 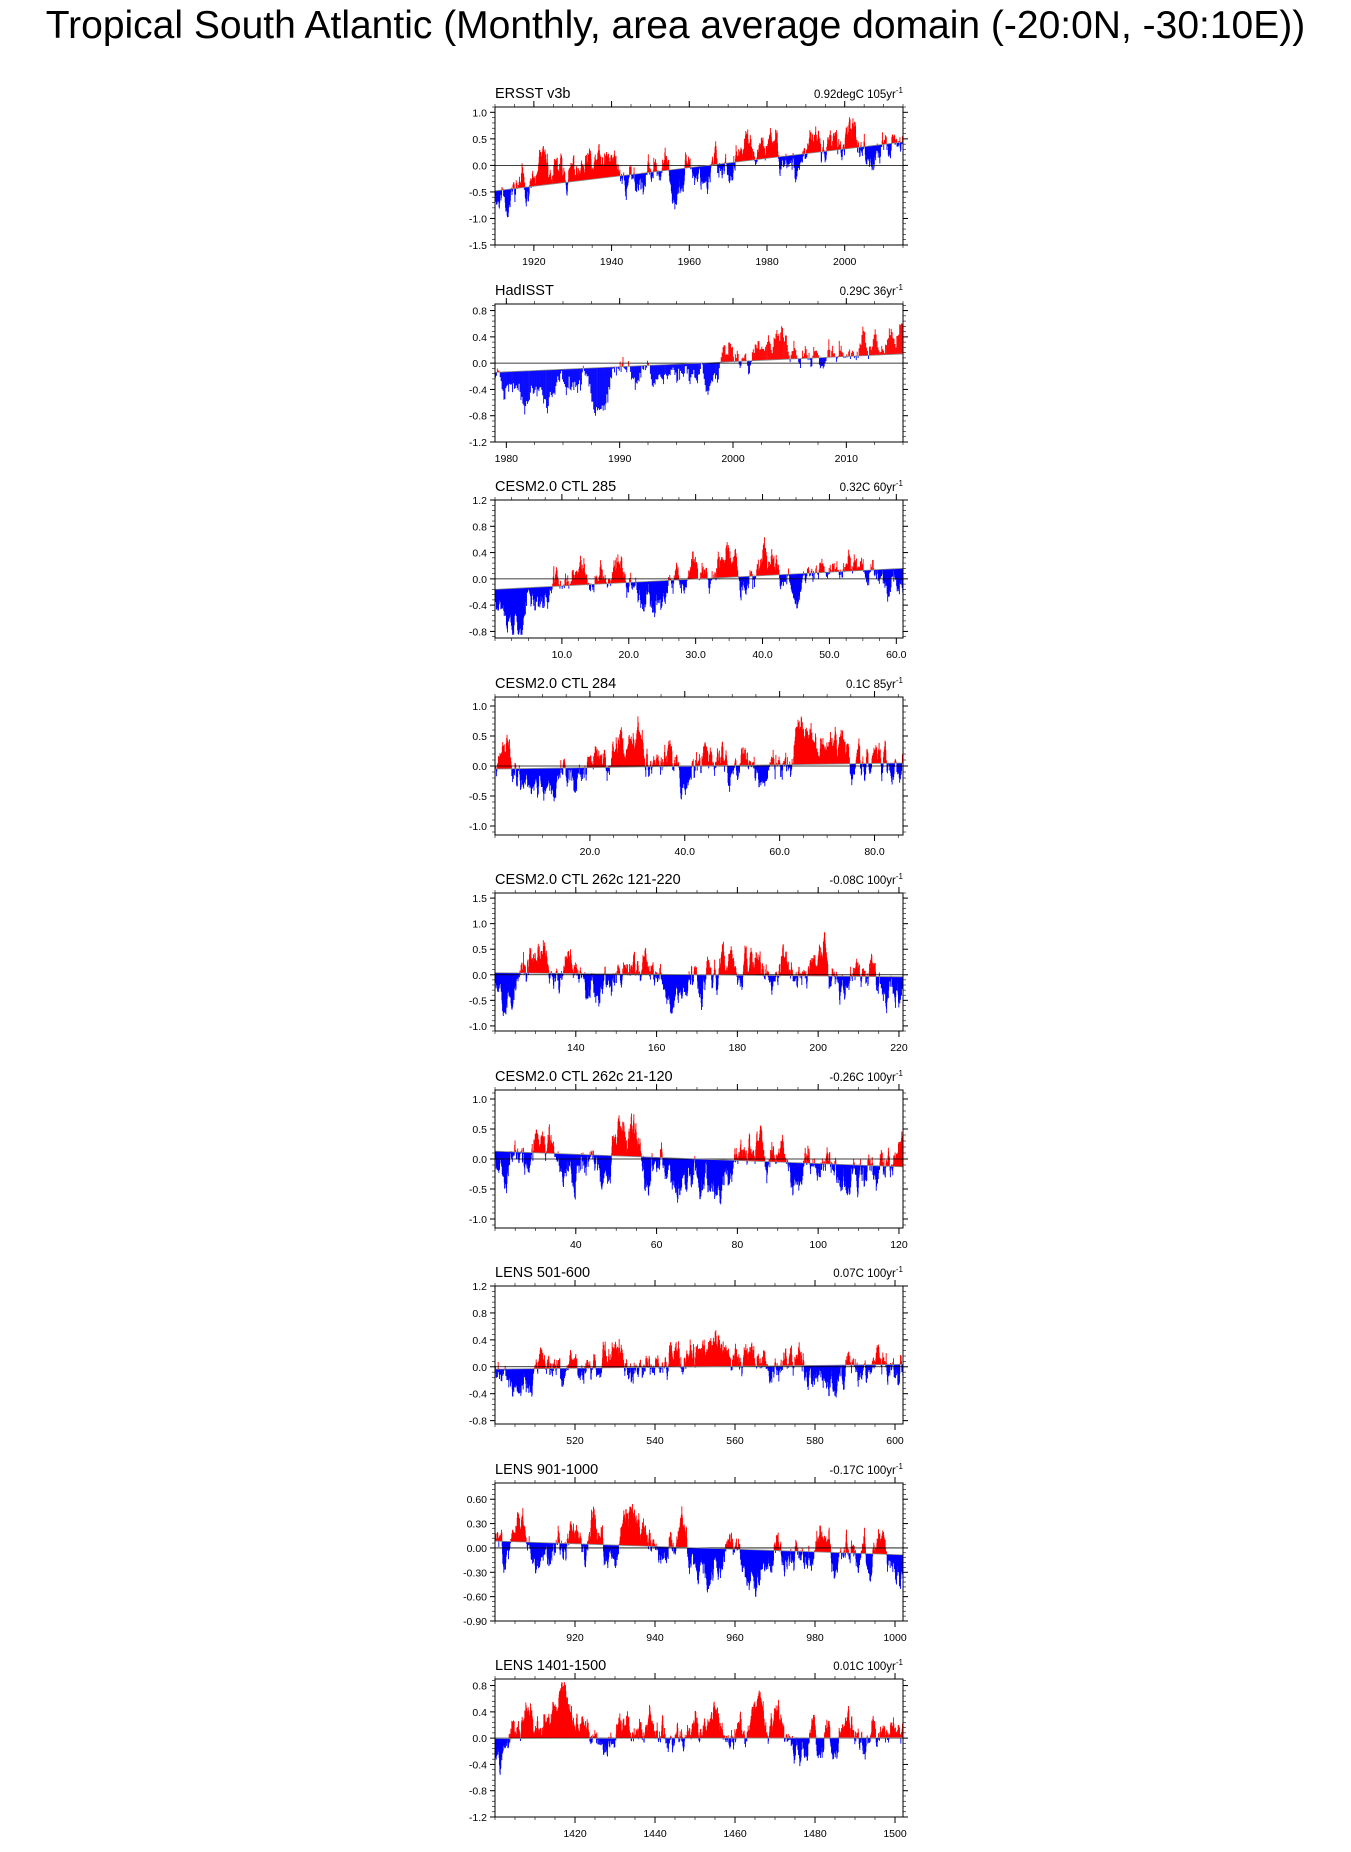 What do you see at coordinates (657, 1048) in the screenshot?
I see `x-tick-label: 160` at bounding box center [657, 1048].